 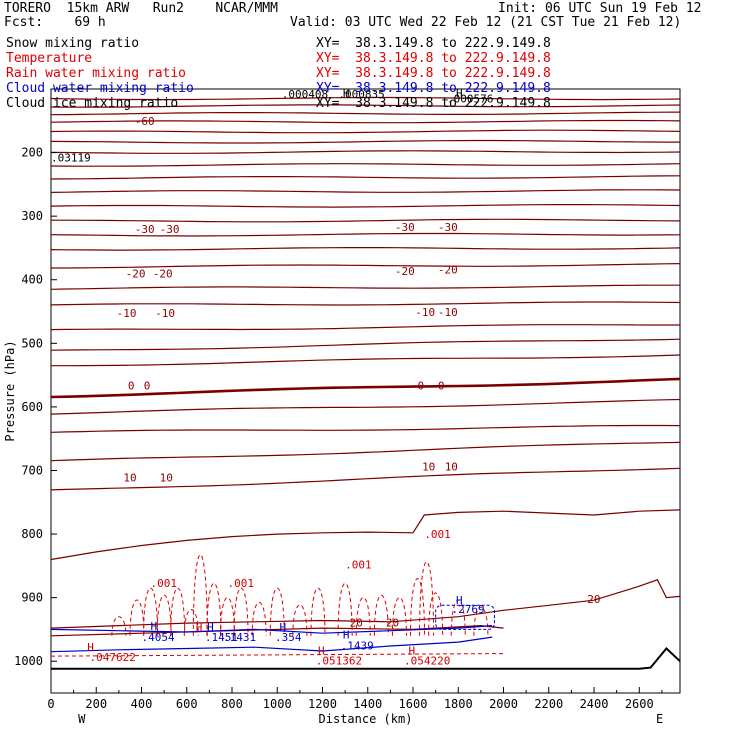 What do you see at coordinates (55, 22) in the screenshot?
I see `forecast-hour: Fcst: 69 h` at bounding box center [55, 22].